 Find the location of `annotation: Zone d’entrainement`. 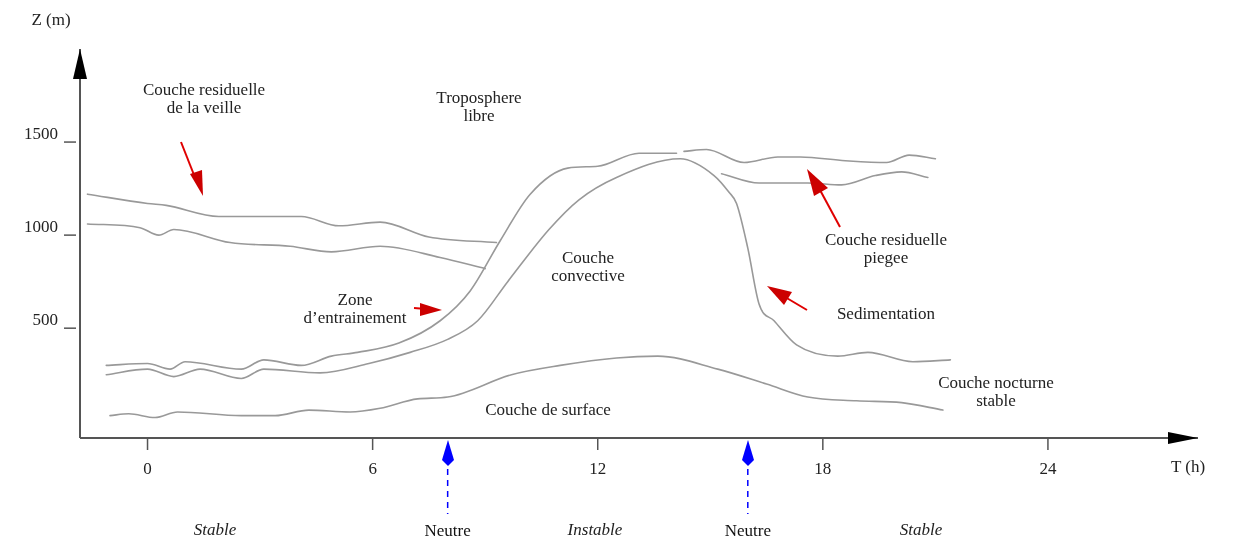

annotation: Zone d’entrainement is located at coordinates (355, 309).